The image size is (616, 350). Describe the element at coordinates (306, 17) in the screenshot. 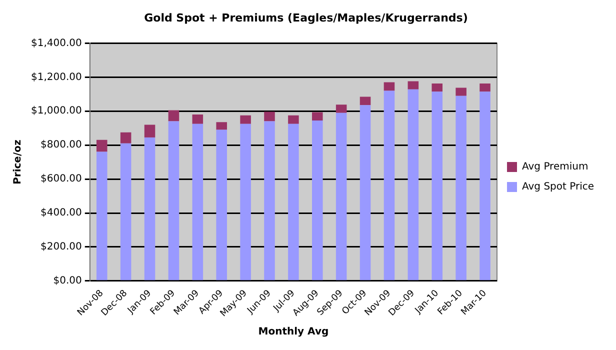

I see `chart-title: Gold Spot + Premiums (Eagles/Maples/Krugerrands)` at that location.